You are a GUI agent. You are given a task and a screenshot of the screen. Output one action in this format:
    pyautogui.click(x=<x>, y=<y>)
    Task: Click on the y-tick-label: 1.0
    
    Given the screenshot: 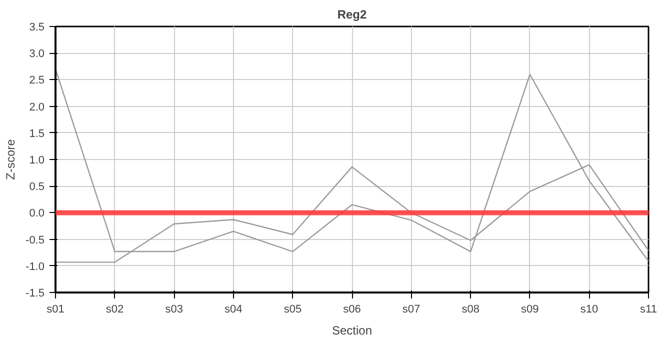 What is the action you would take?
    pyautogui.click(x=37, y=160)
    